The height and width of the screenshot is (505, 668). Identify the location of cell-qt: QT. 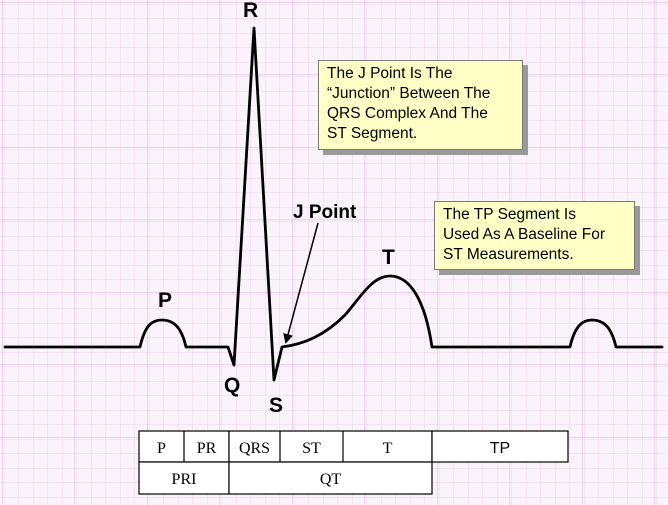
(331, 479).